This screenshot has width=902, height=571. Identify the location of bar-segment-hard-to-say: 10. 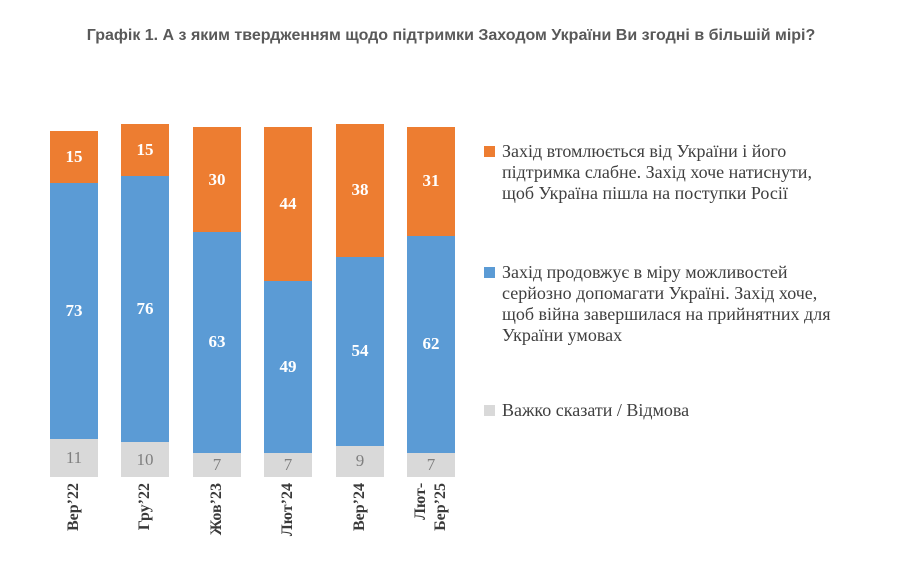
(145, 459).